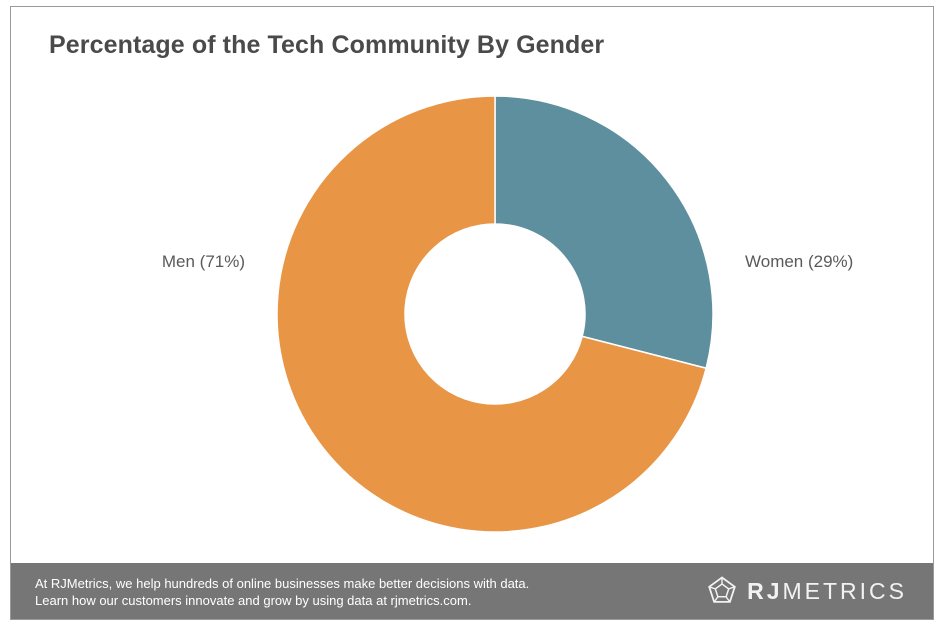  Describe the element at coordinates (203, 261) in the screenshot. I see `slice-label-men: Men (71%)` at that location.